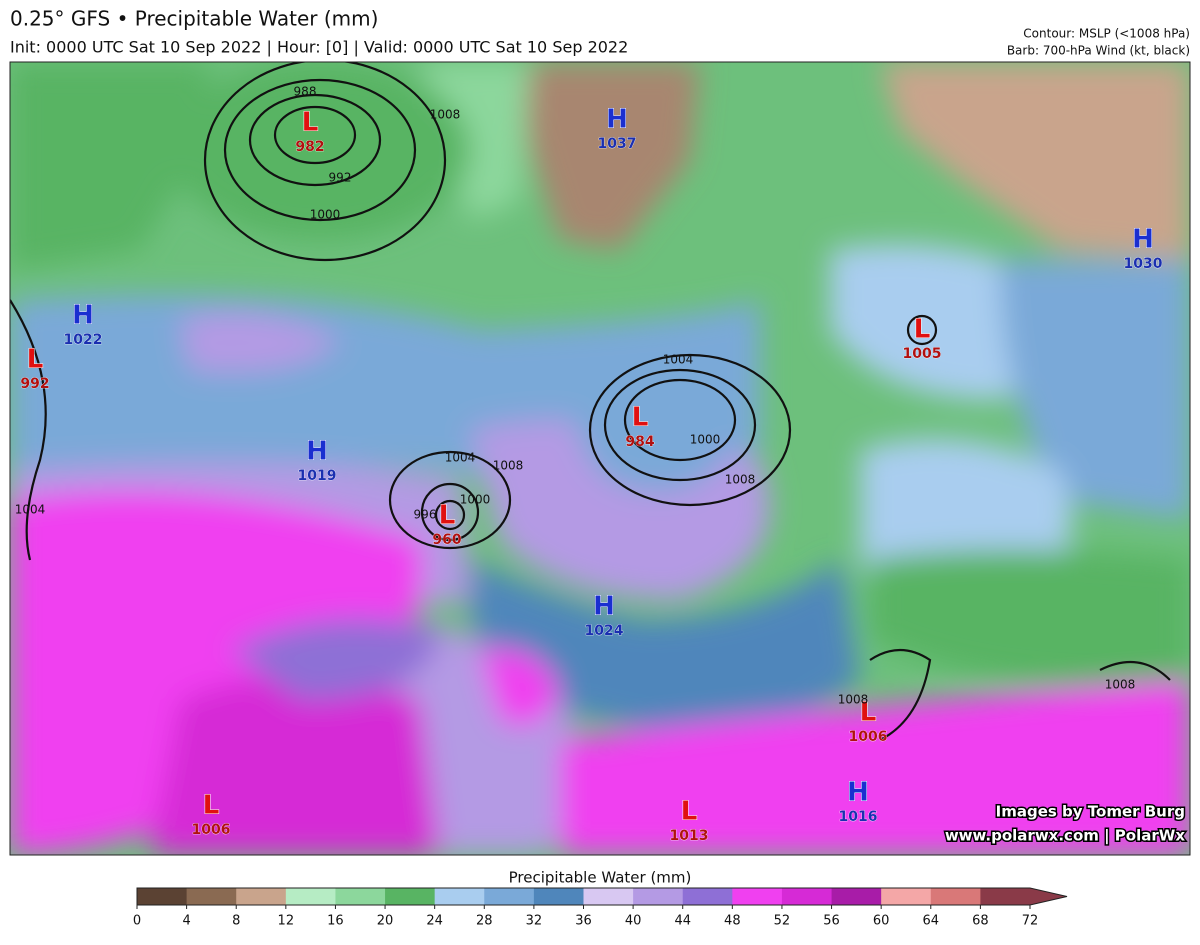  Describe the element at coordinates (604, 631) in the screenshot. I see `center-value: 1024` at that location.